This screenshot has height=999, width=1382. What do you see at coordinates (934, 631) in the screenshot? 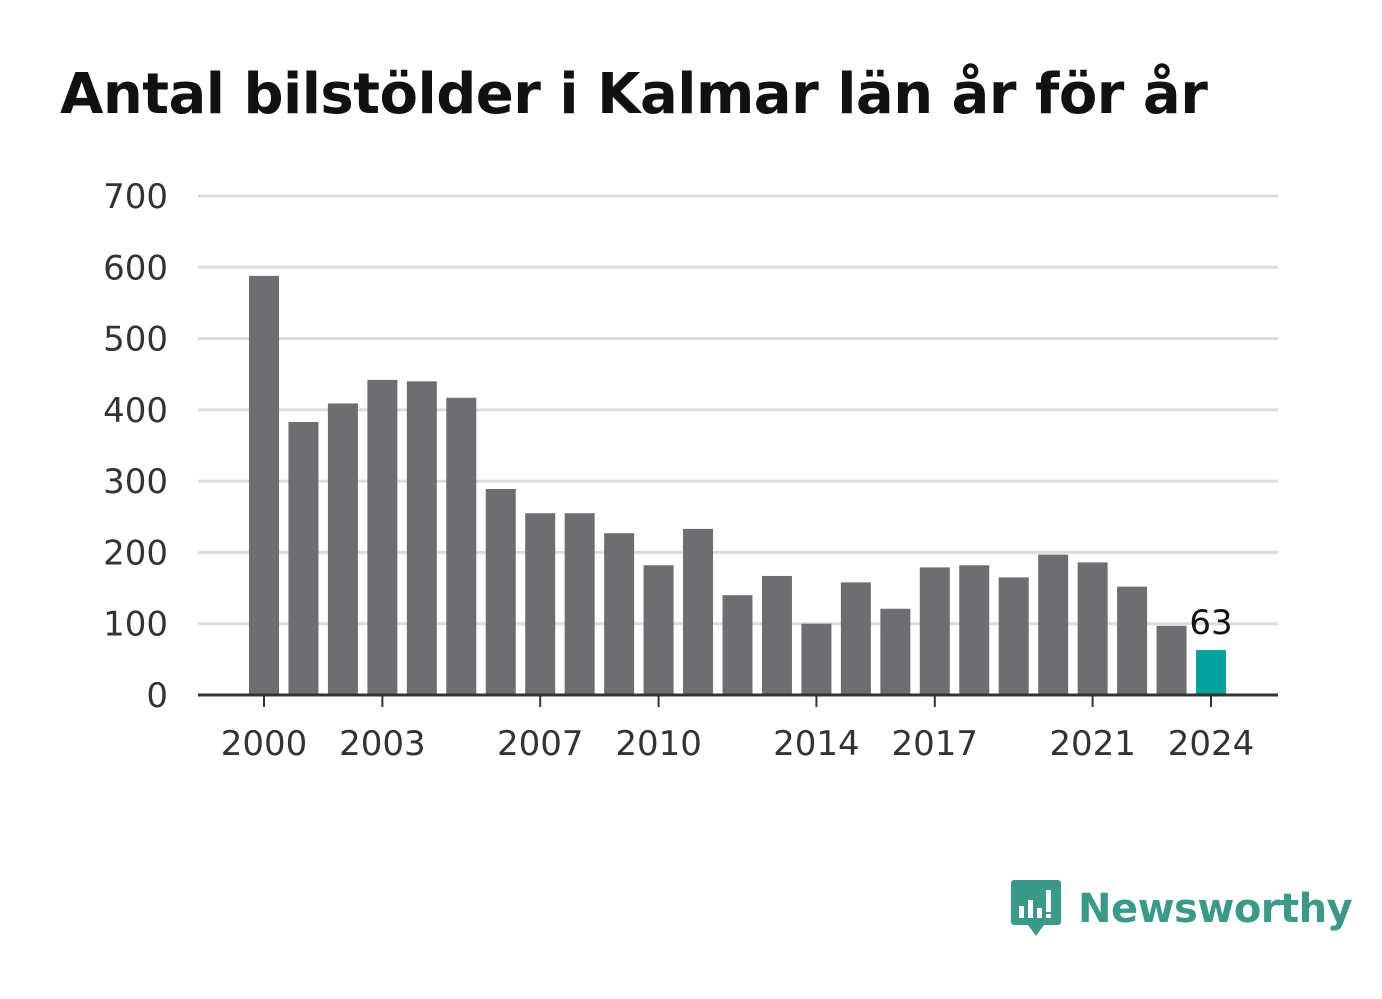
I see `bar-2017` at bounding box center [934, 631].